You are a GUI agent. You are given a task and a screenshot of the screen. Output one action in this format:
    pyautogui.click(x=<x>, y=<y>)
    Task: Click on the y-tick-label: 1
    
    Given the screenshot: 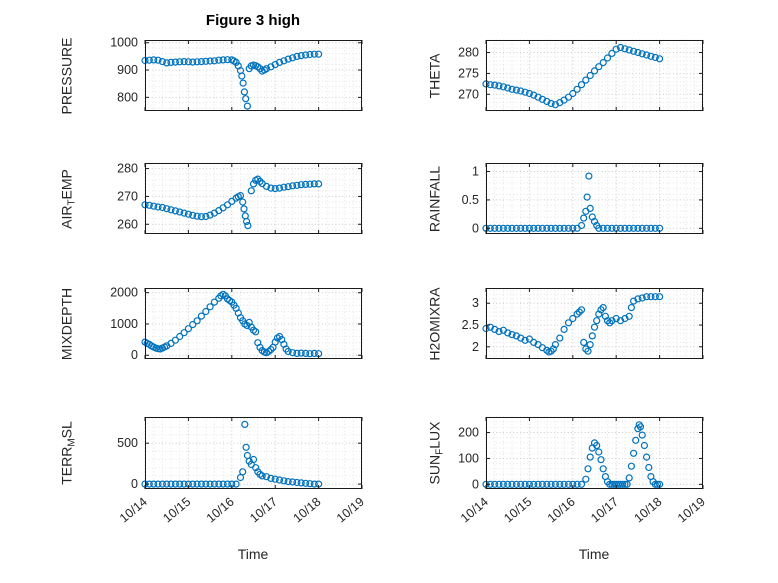 What is the action you would take?
    pyautogui.click(x=475, y=172)
    